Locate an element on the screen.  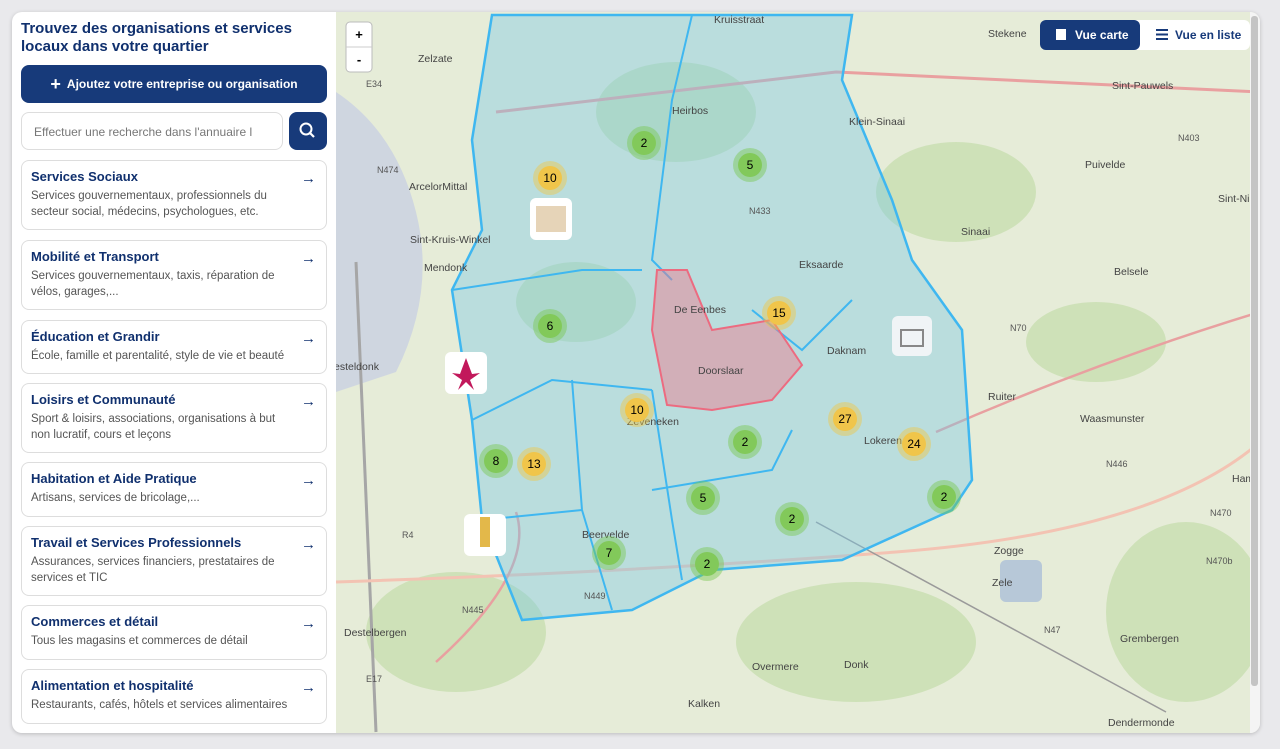
zoom-out: - is located at coordinates (359, 59).